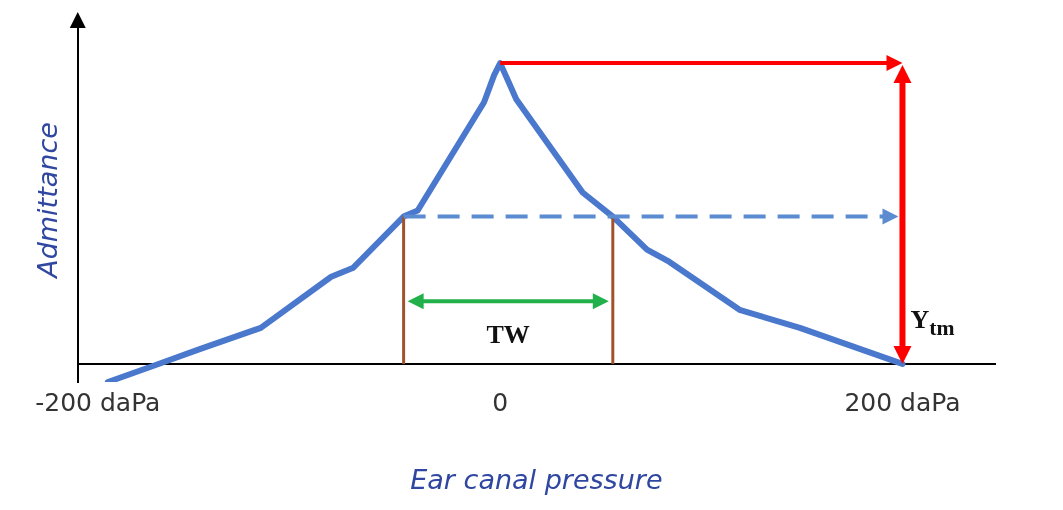 This screenshot has width=1063, height=510. What do you see at coordinates (47, 201) in the screenshot?
I see `y-axis-title: Admittance` at bounding box center [47, 201].